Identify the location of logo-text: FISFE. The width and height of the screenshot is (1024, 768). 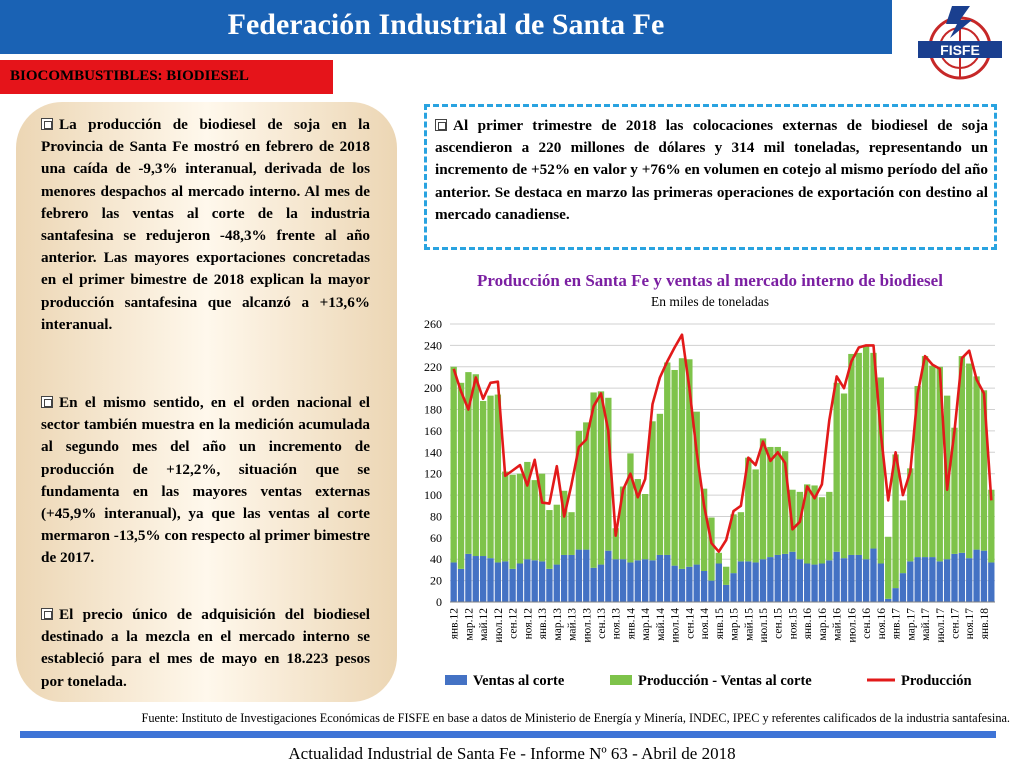
(960, 50).